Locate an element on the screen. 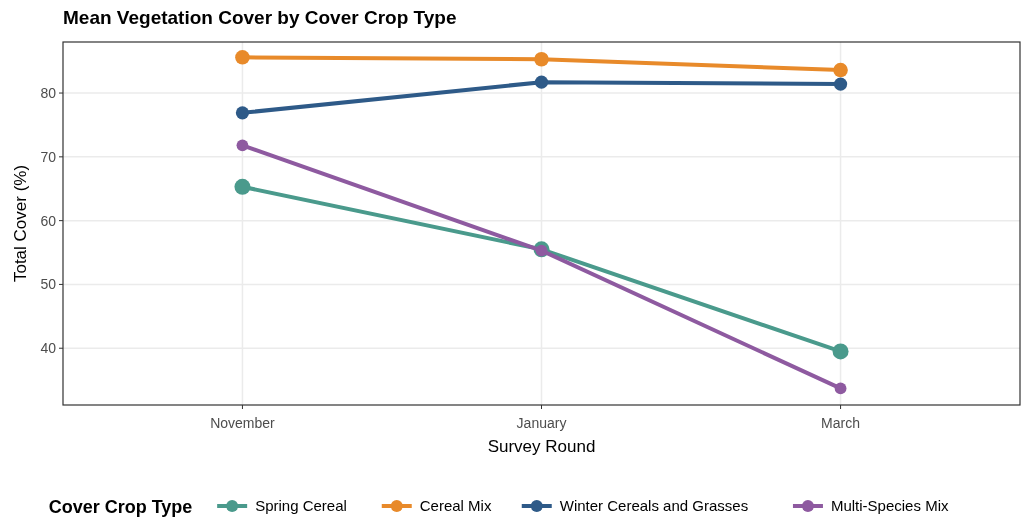 The height and width of the screenshot is (518, 1021). legend-title: Cover Crop Type is located at coordinates (120, 507).